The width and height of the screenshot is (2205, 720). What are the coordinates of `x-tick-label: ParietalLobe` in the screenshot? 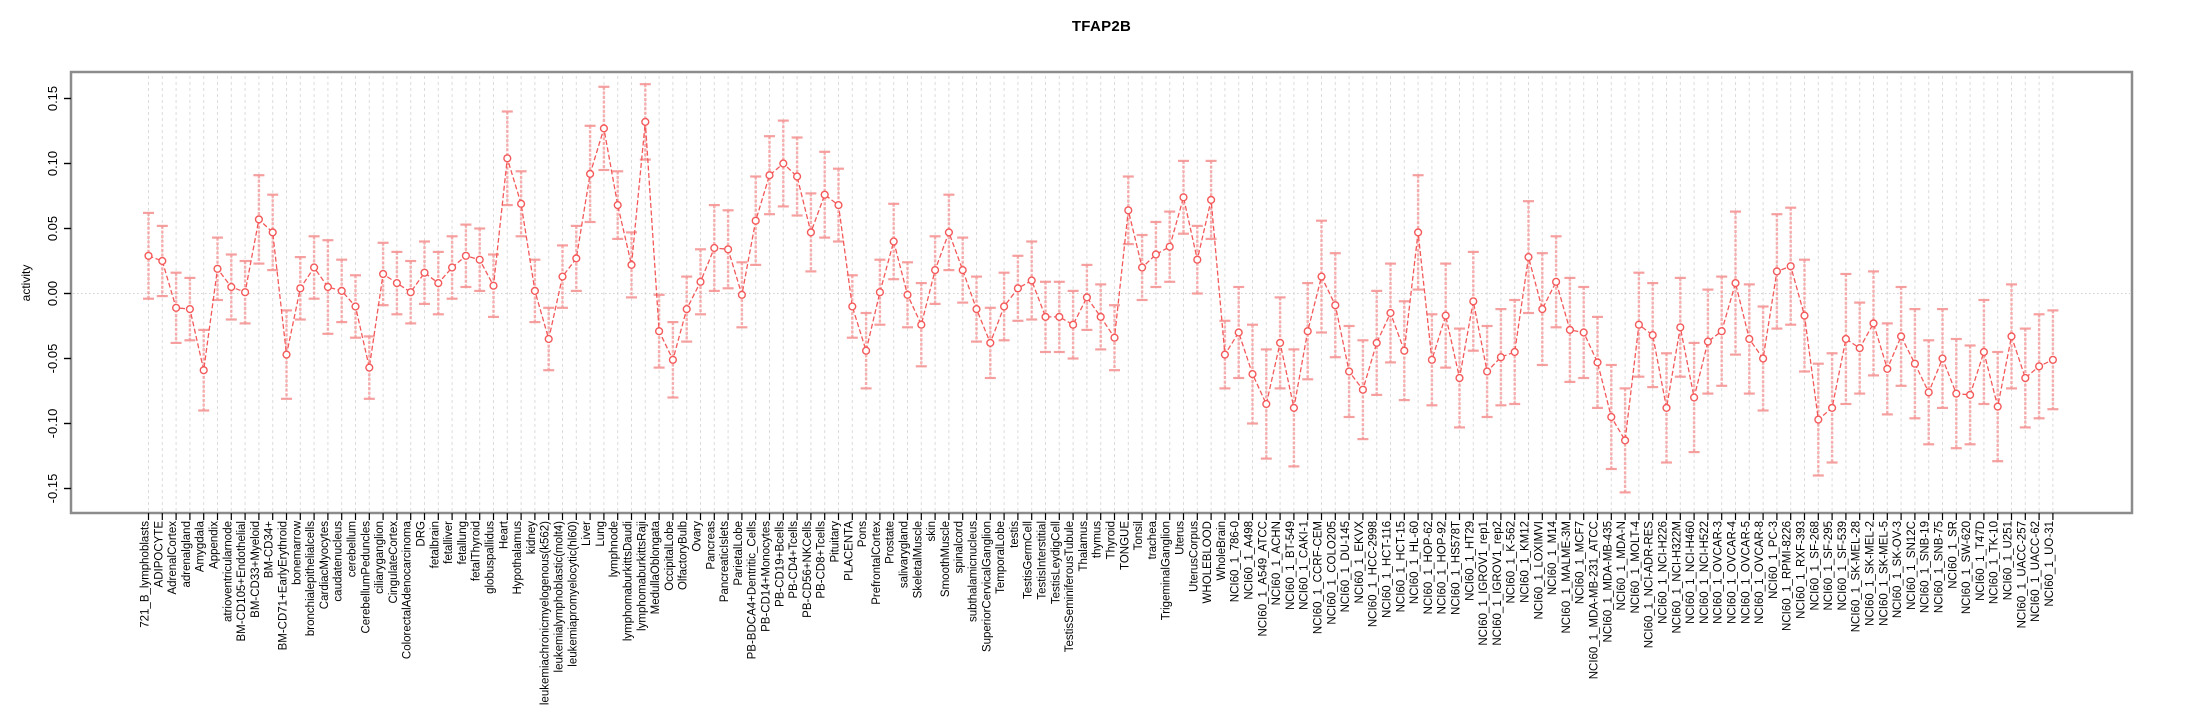 It's located at (739, 553).